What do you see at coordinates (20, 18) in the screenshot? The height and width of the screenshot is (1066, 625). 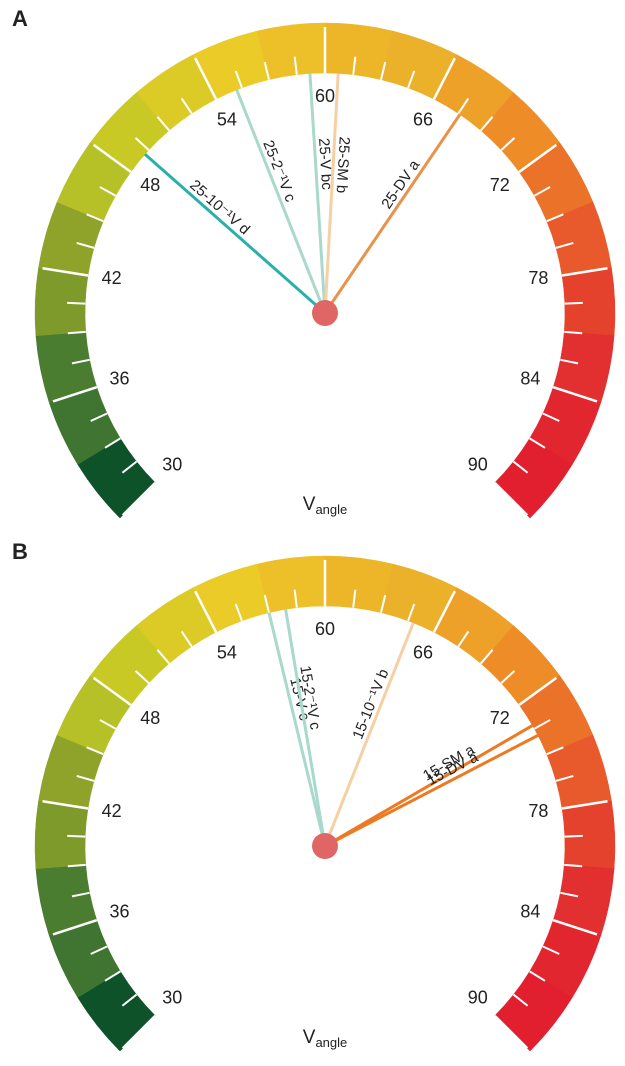 I see `panel-label: A` at bounding box center [20, 18].